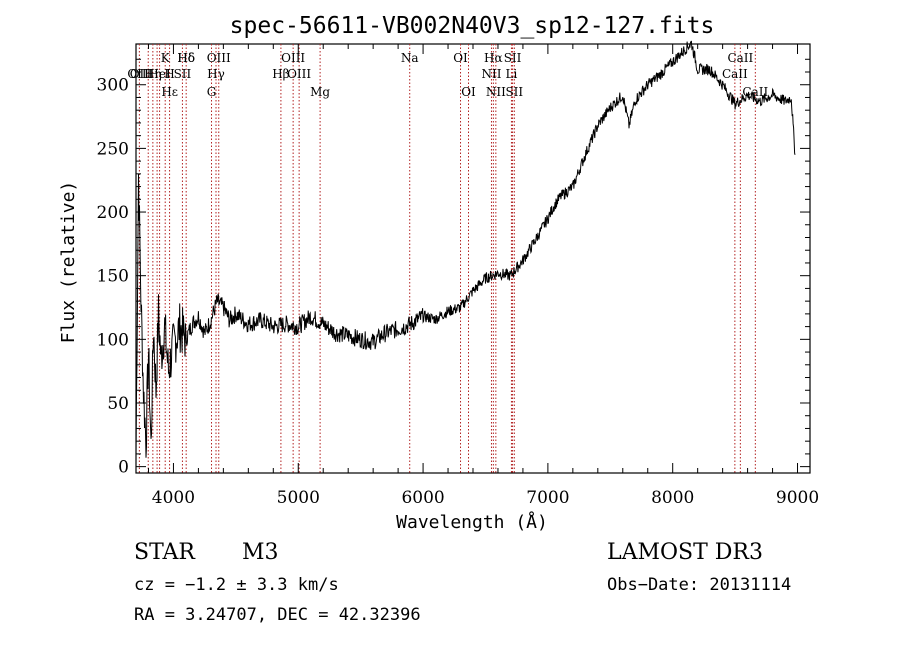 Image resolution: width=900 pixels, height=649 pixels. I want to click on ra-dec: RA = 3.24707, DEC = 42.32396, so click(277, 615).